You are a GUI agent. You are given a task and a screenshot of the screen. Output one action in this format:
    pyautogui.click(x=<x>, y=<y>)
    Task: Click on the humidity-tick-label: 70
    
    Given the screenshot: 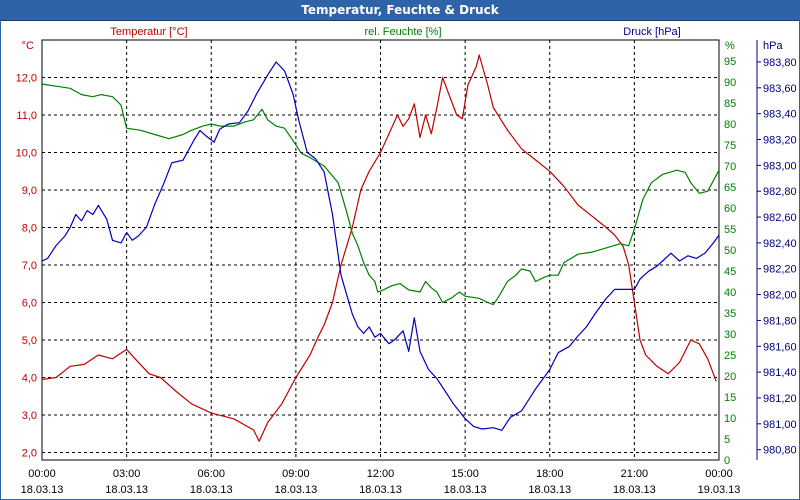 What is the action you would take?
    pyautogui.click(x=730, y=167)
    